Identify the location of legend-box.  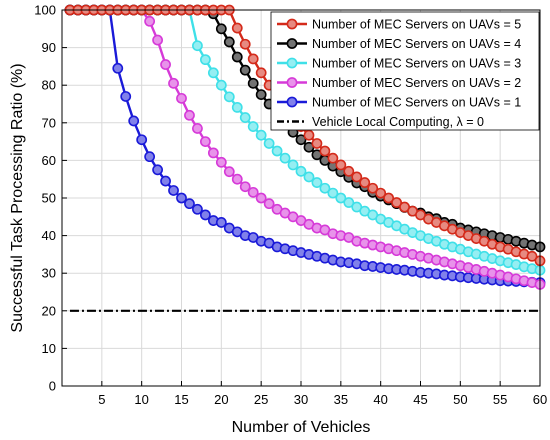
(405, 71).